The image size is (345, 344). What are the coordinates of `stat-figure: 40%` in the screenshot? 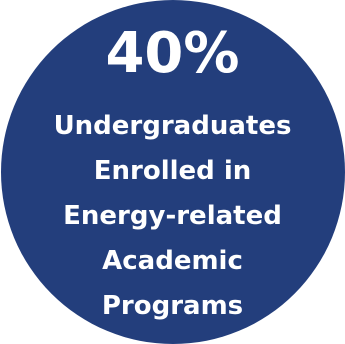 It's located at (172, 53).